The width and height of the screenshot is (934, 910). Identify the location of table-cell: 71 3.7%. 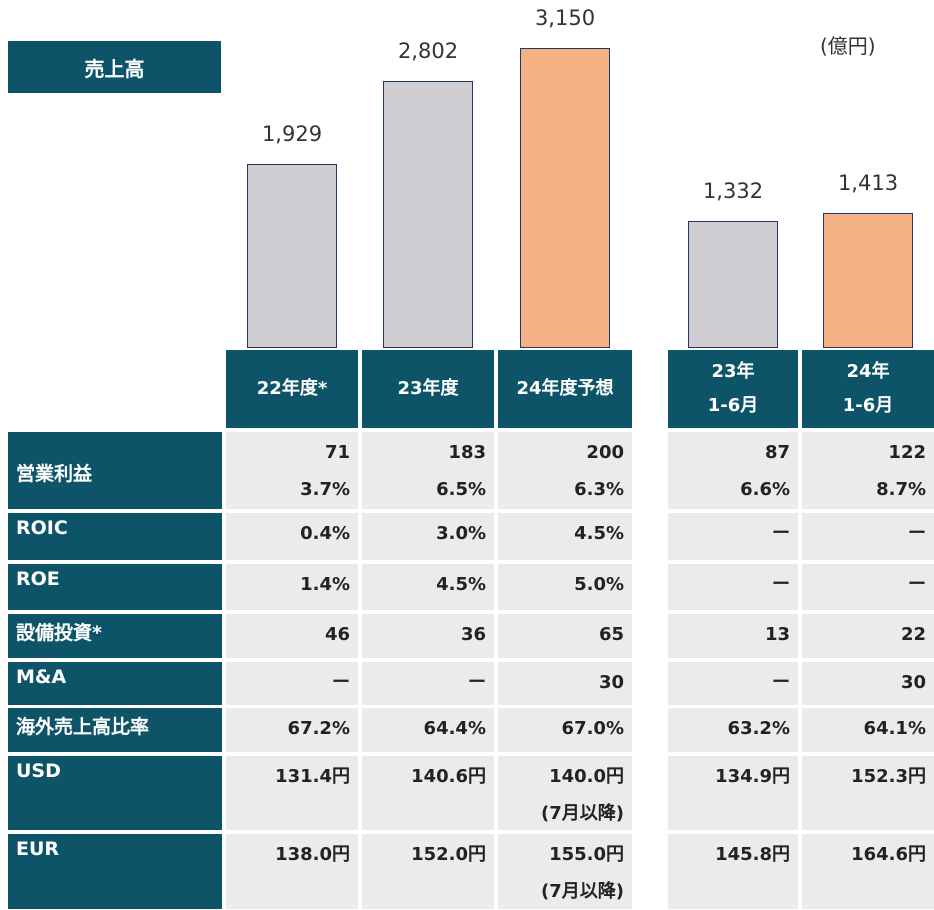
(292, 470).